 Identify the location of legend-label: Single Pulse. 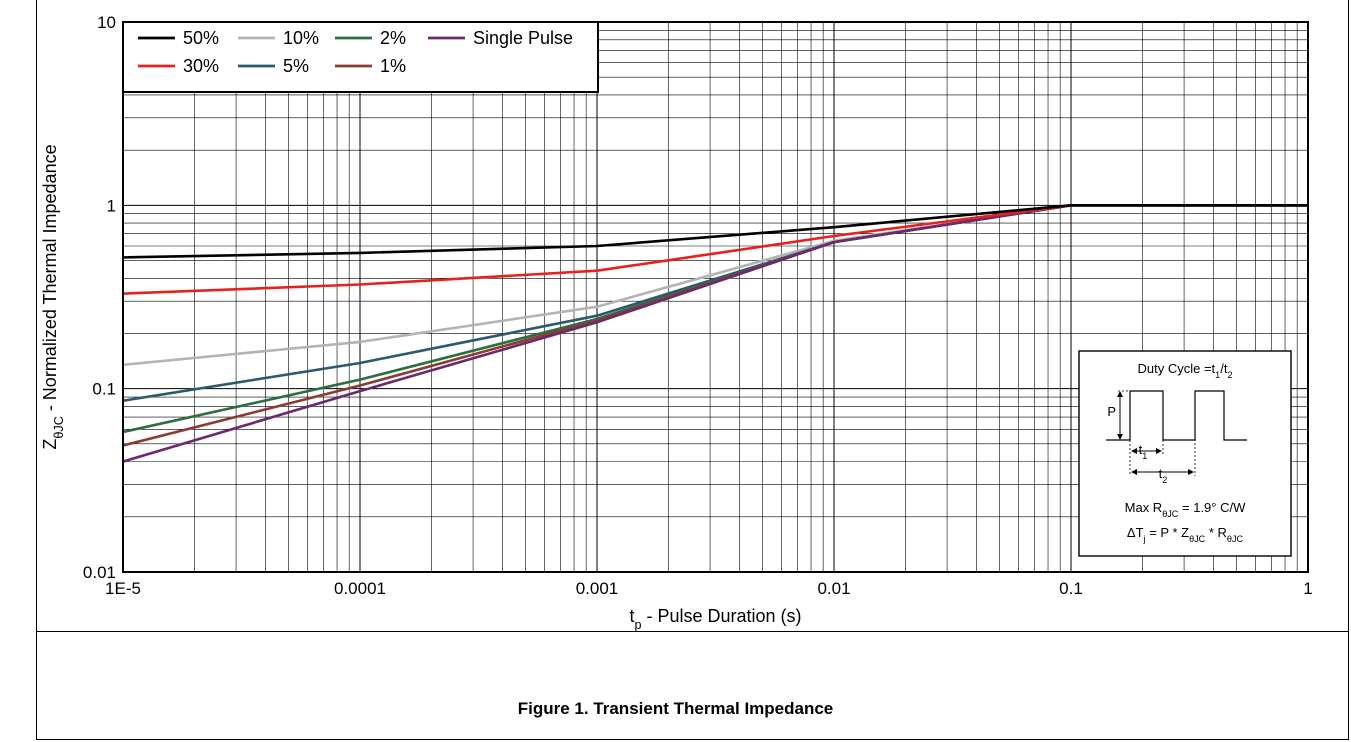
(523, 38).